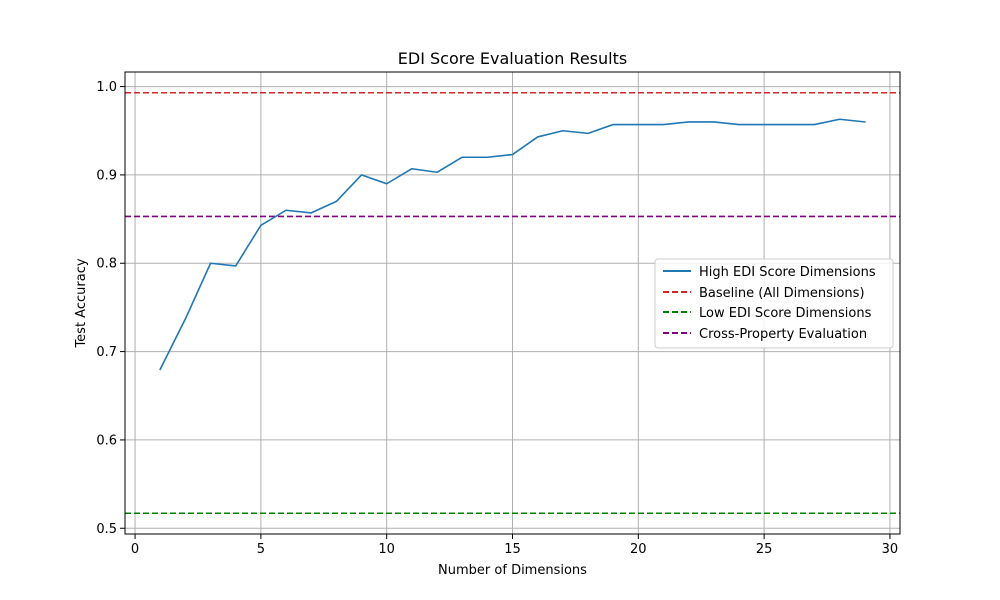  What do you see at coordinates (512, 549) in the screenshot?
I see `x-tick-label: 15` at bounding box center [512, 549].